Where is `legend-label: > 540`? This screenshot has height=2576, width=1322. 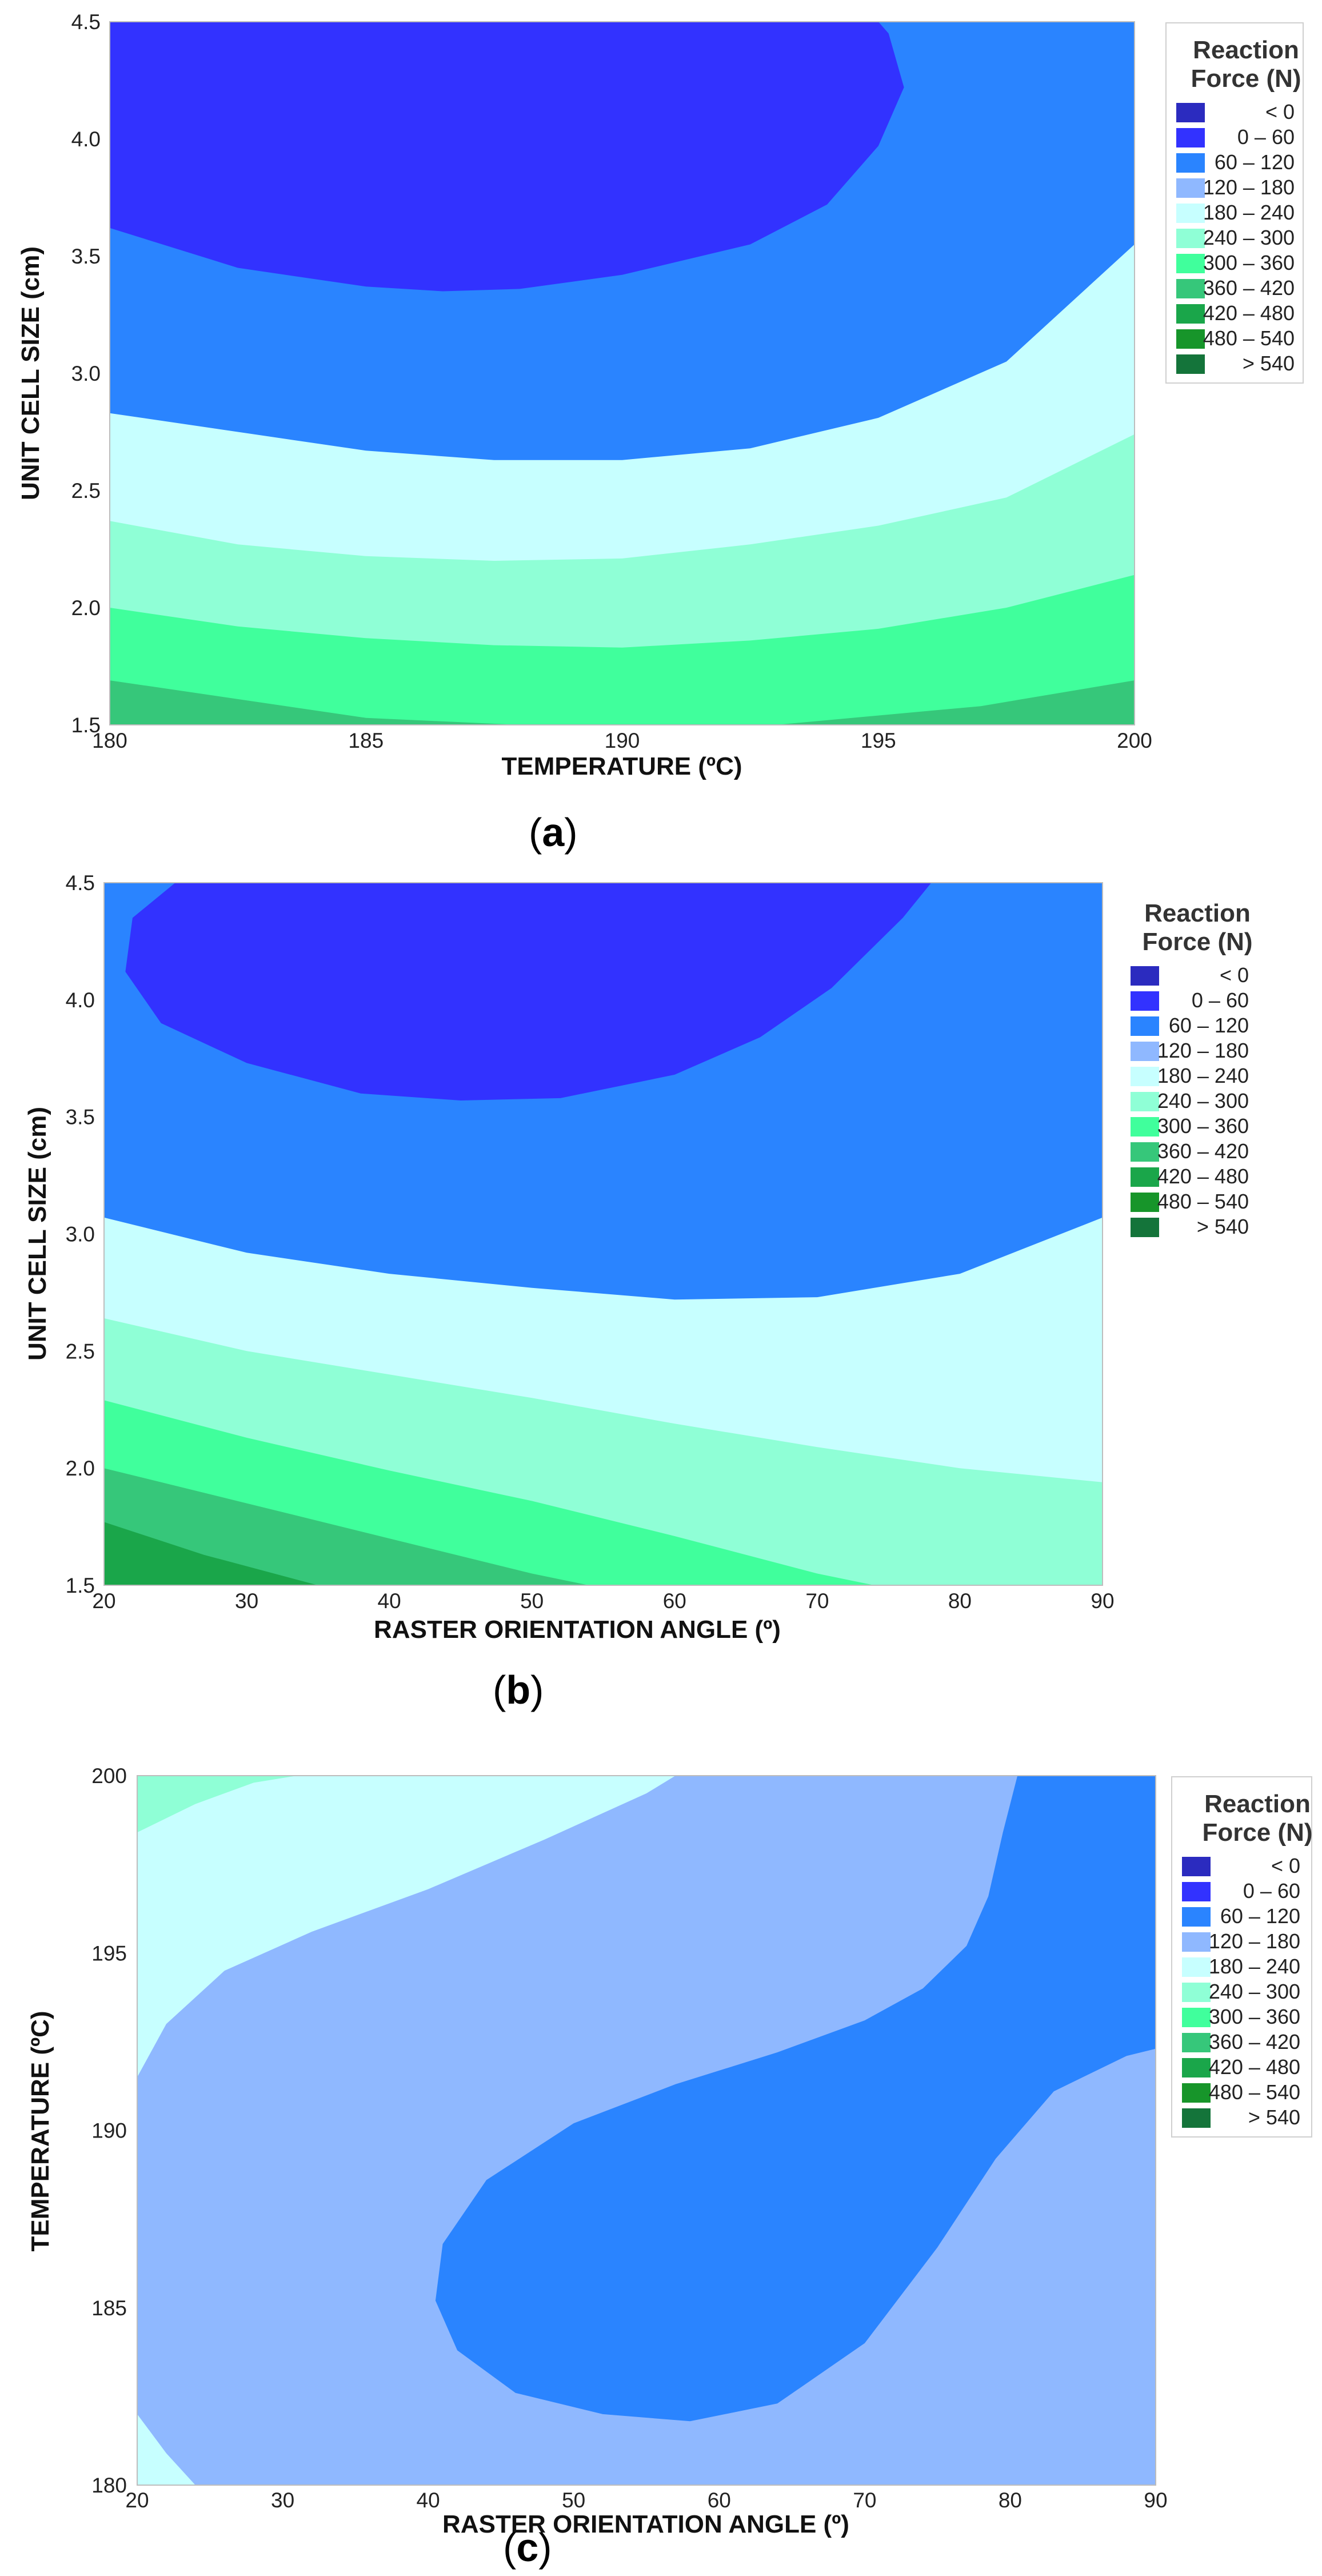
legend-label: > 540 is located at coordinates (1269, 363).